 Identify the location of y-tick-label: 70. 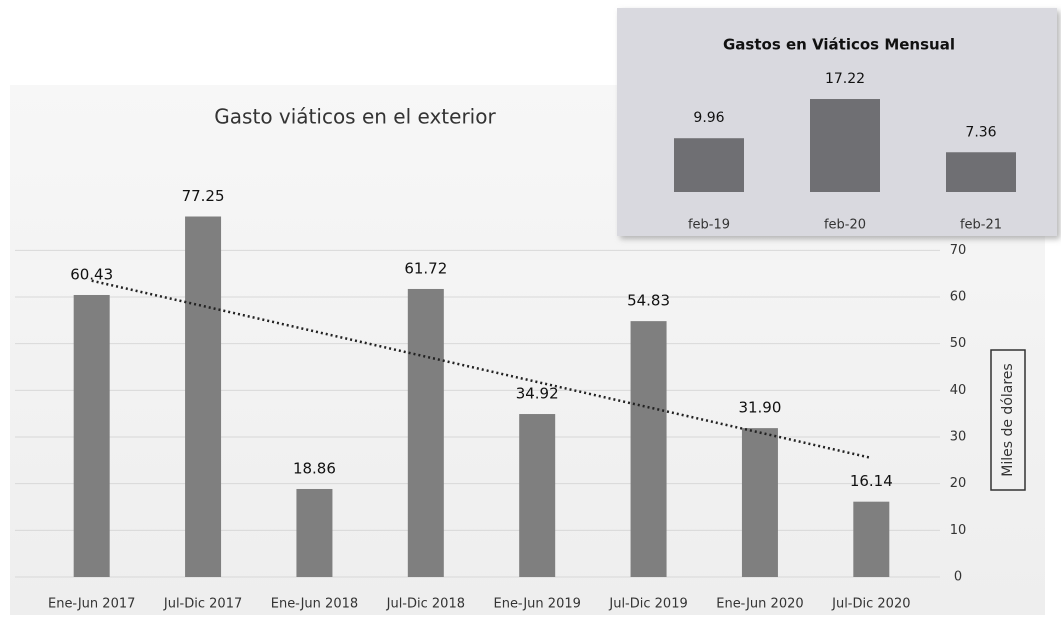
(958, 250).